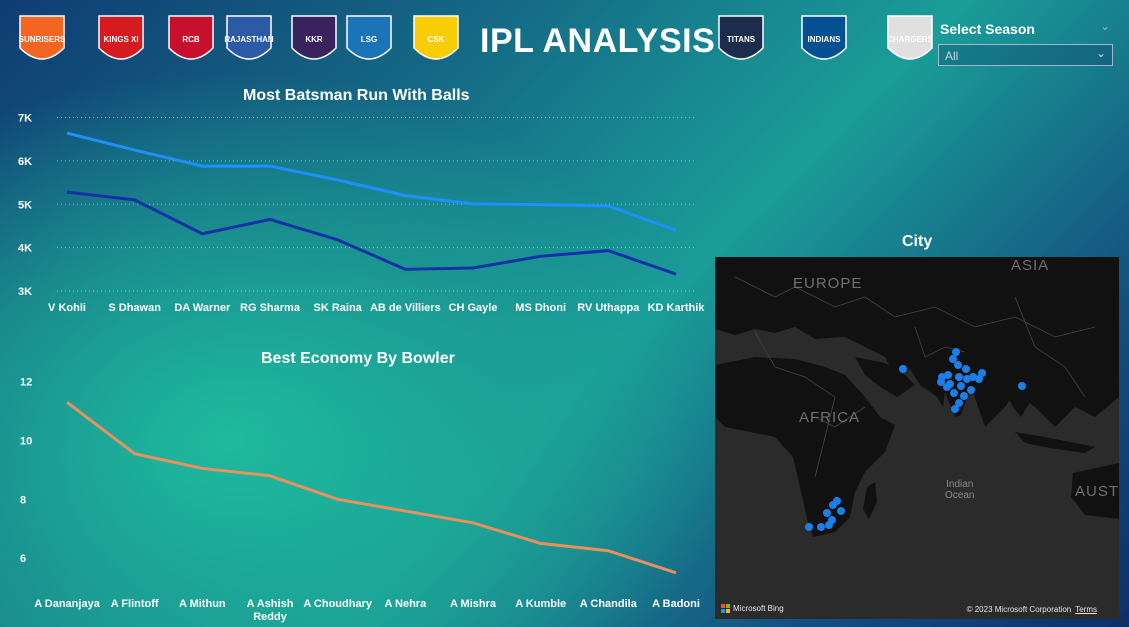  I want to click on city-points, so click(915, 439).